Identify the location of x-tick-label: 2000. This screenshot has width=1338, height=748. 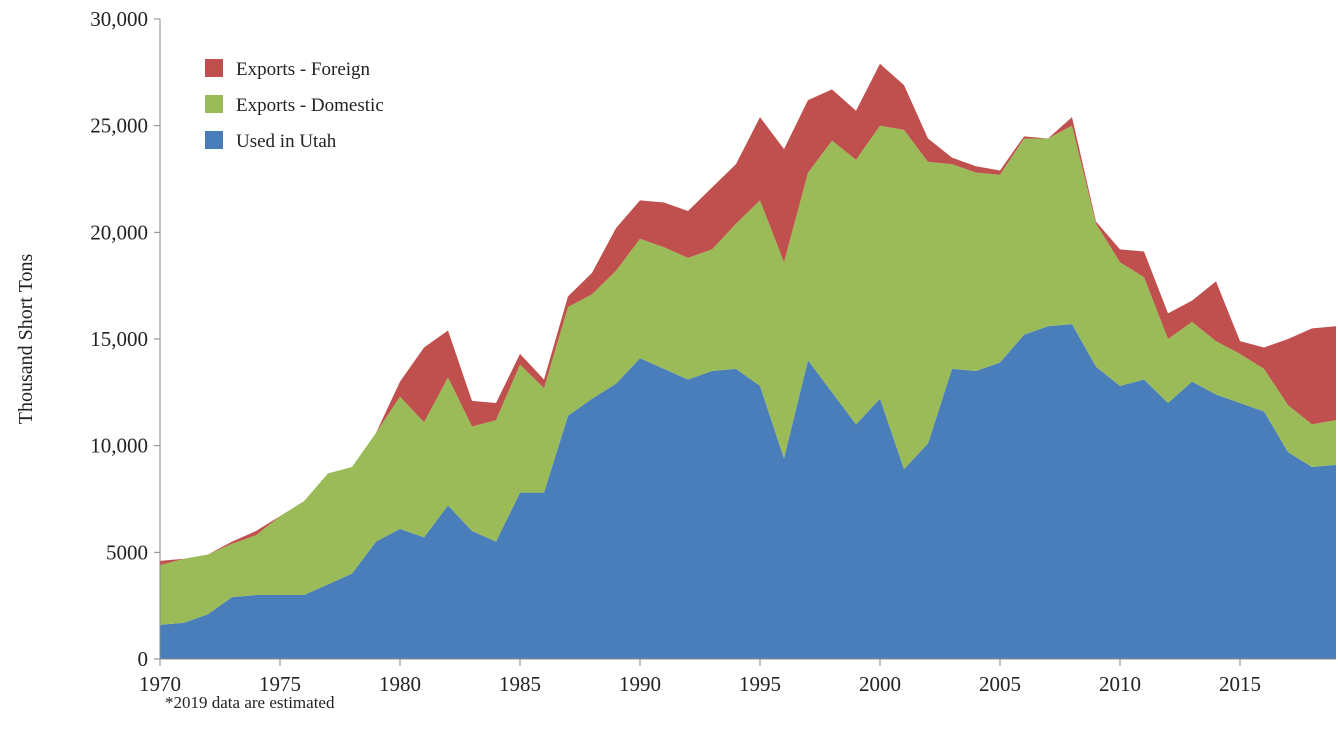
(880, 684).